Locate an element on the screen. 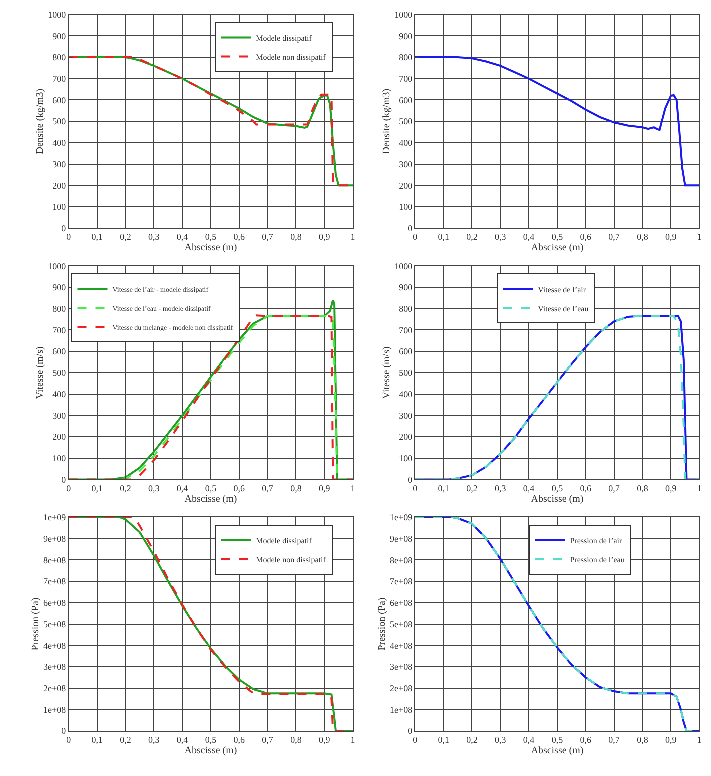  legend-label: Modele dissipatif is located at coordinates (284, 541).